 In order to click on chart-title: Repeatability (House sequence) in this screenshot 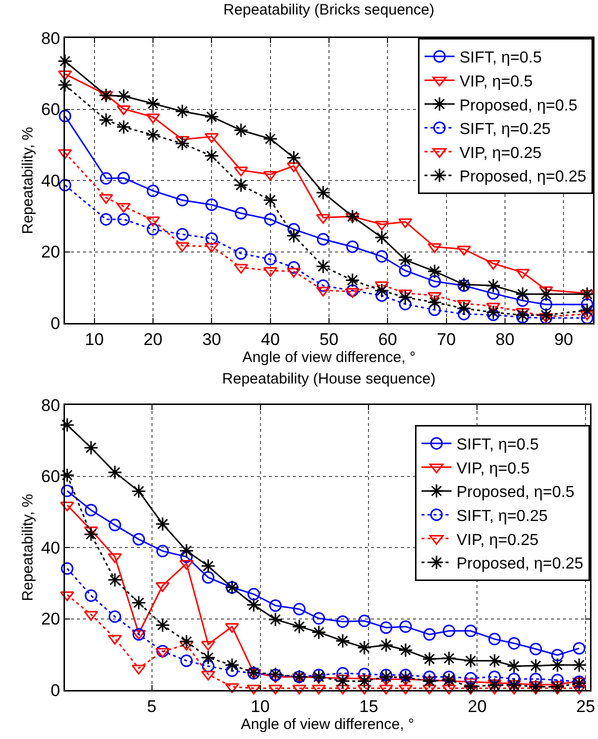, I will do `click(329, 379)`.